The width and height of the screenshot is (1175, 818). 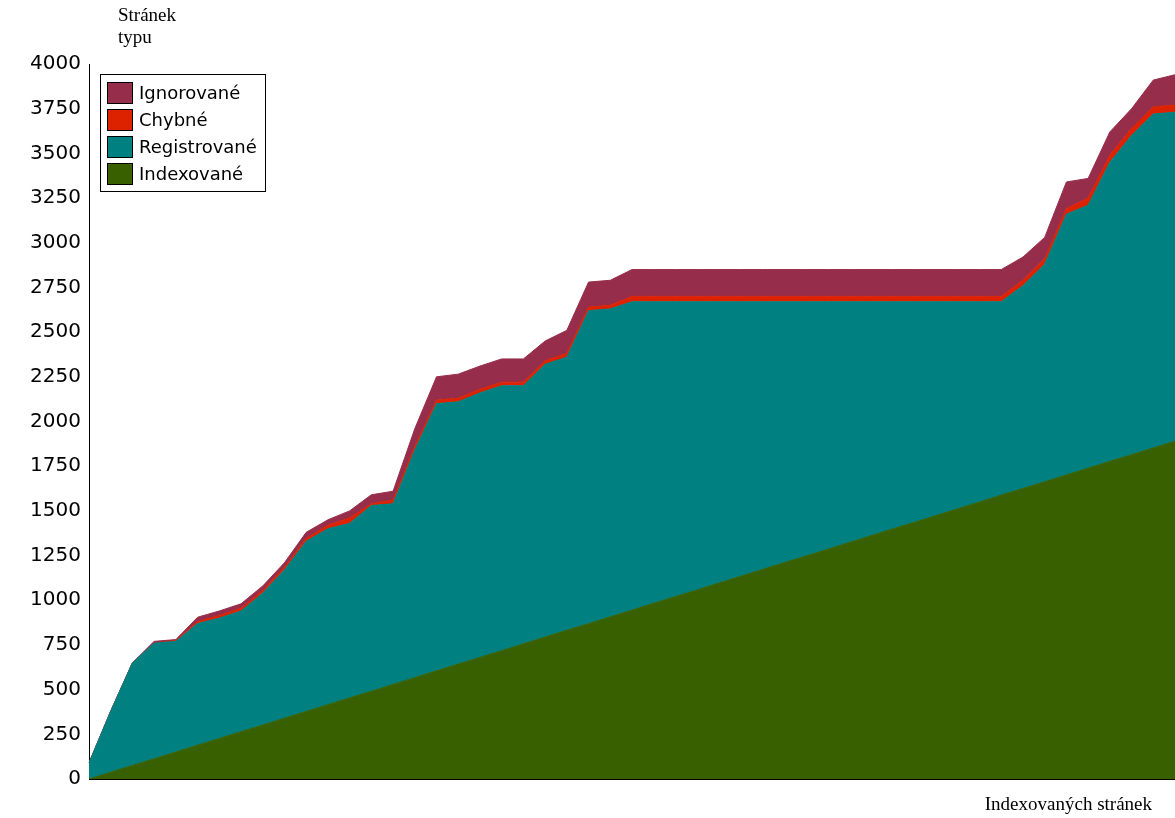 I want to click on y-tick-label: 3750, so click(x=55, y=106).